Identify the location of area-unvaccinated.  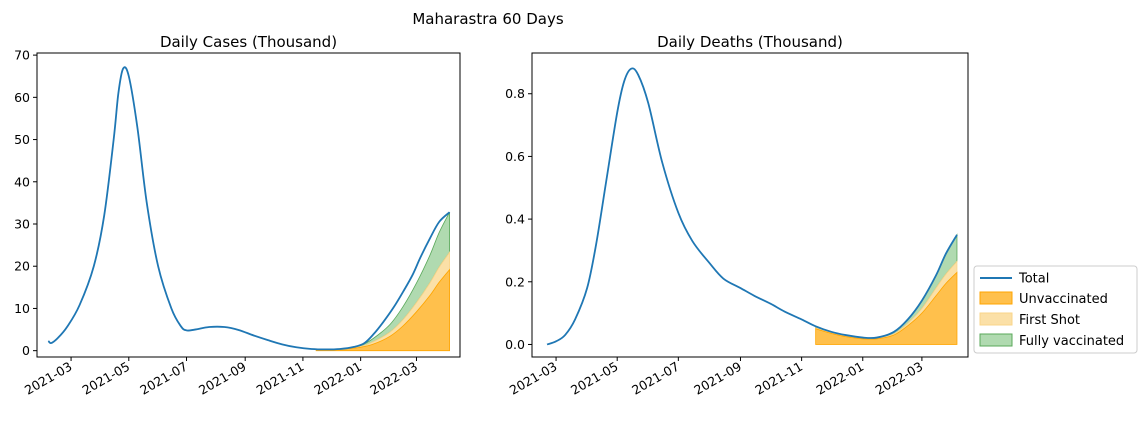
(886, 308).